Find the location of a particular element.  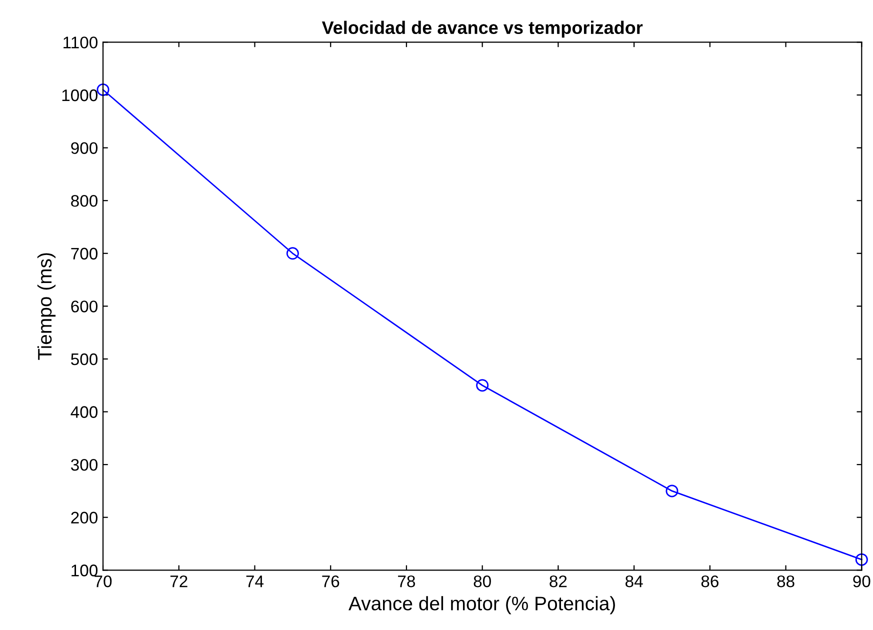

y-axis-title: Tiempo (ms) is located at coordinates (46, 306).